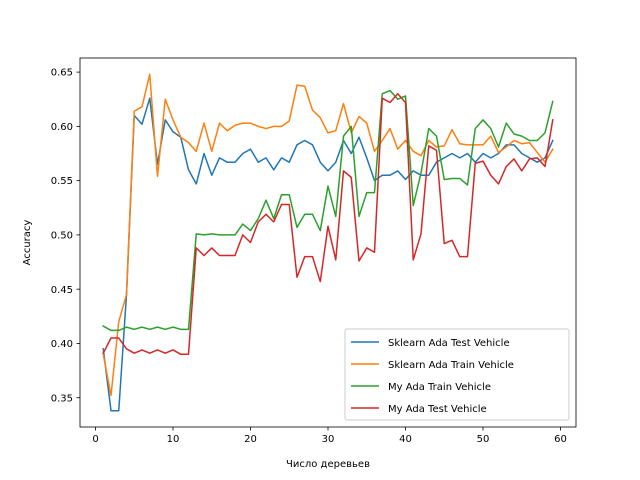 The height and width of the screenshot is (480, 640). I want to click on legend-box, so click(457, 374).